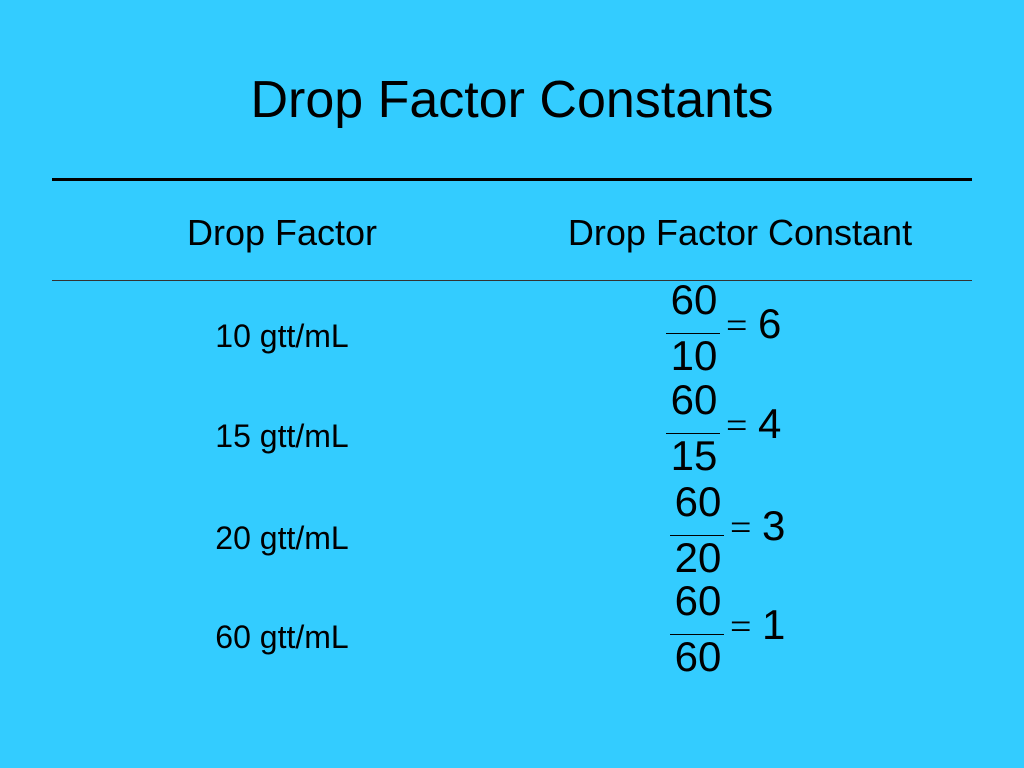  Describe the element at coordinates (740, 232) in the screenshot. I see `column-header: Drop Factor Constant` at that location.